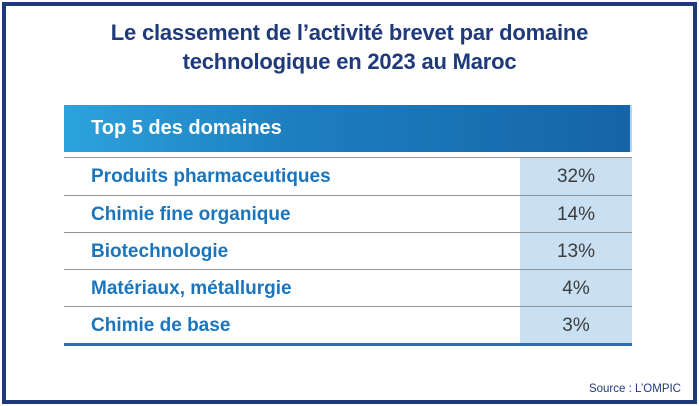 This screenshot has height=406, width=699. I want to click on page-title-line-2: technologique en 2023 au Maroc, so click(349, 62).